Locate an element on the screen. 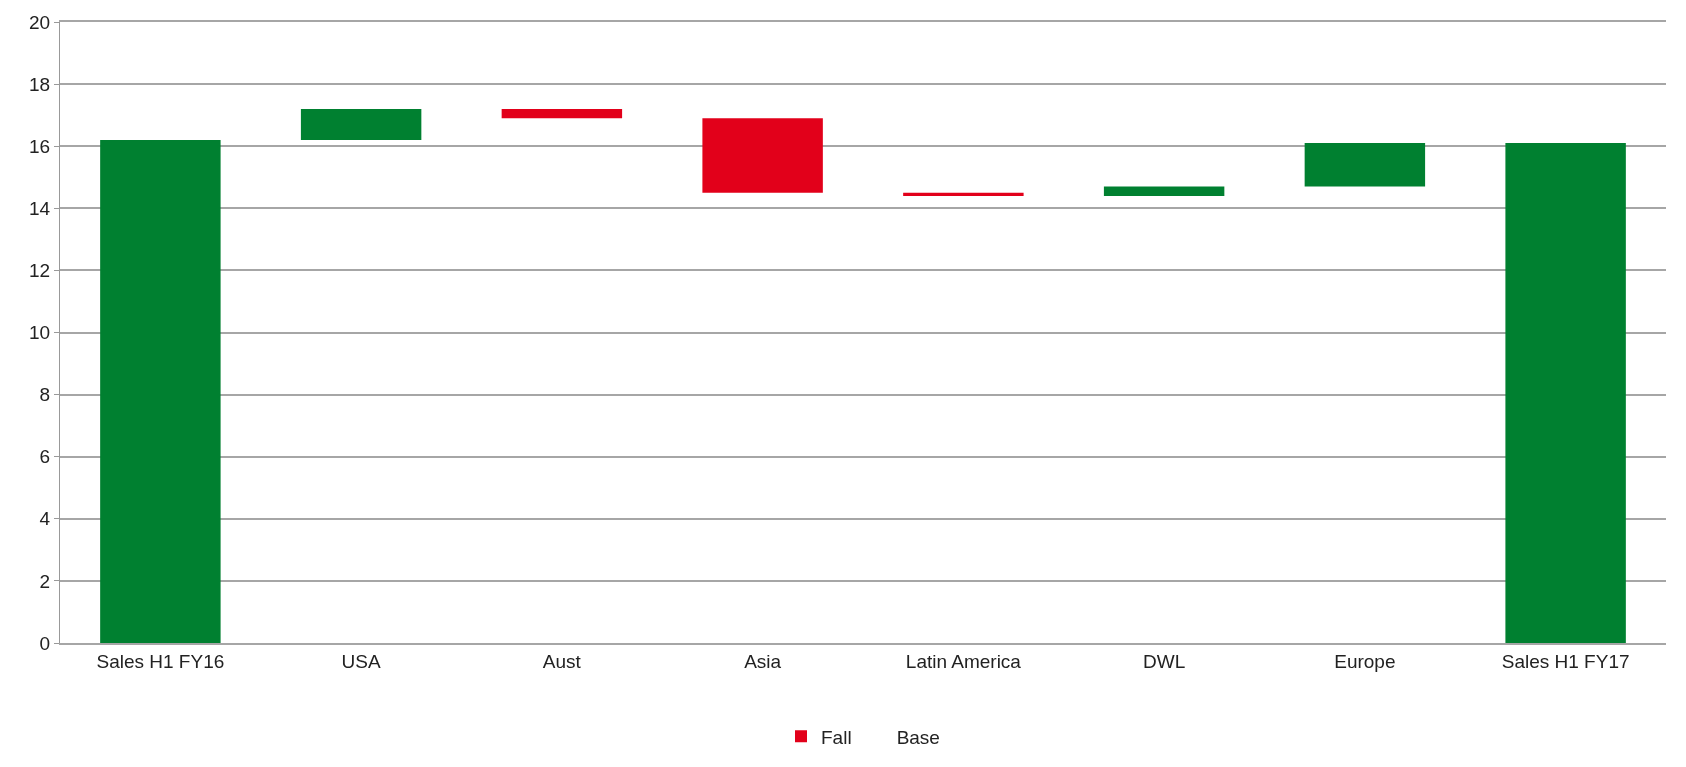 This screenshot has height=767, width=1686. legend-label: Fall is located at coordinates (836, 737).